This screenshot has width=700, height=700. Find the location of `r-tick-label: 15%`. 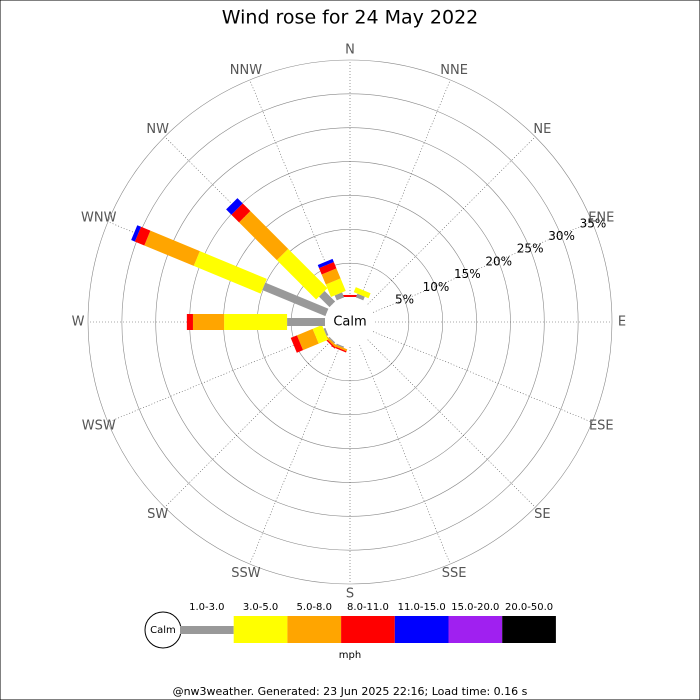

r-tick-label: 15% is located at coordinates (467, 274).